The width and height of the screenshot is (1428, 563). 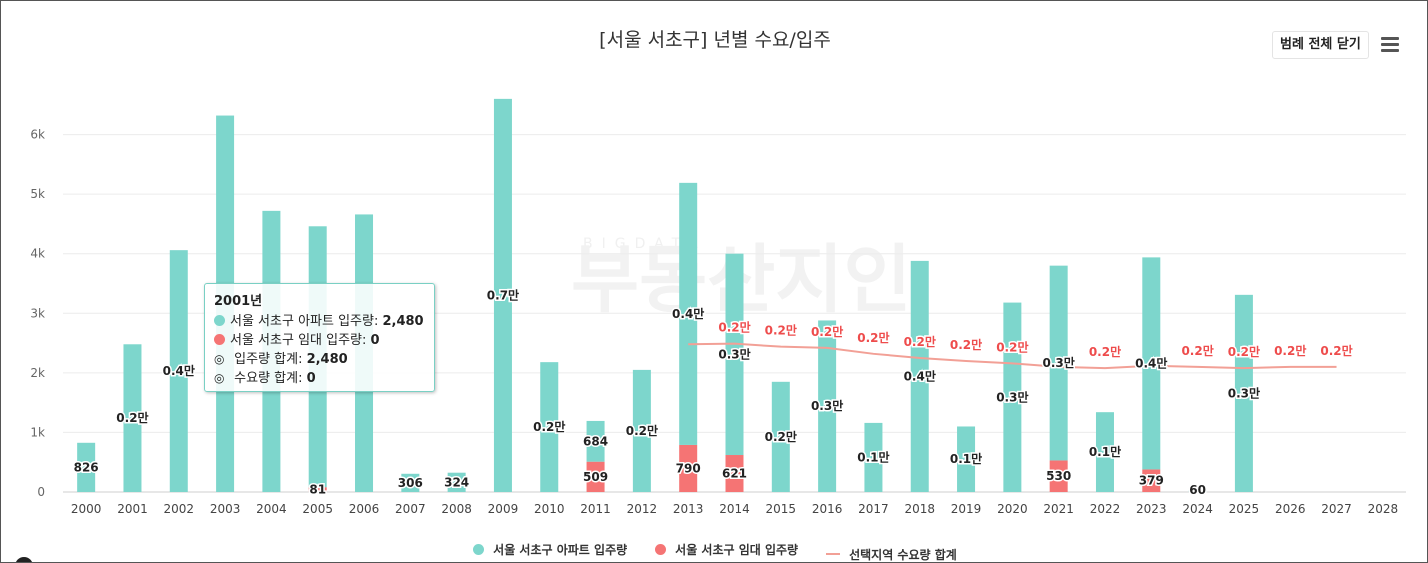 I want to click on data-label-rental: 509, so click(x=595, y=477).